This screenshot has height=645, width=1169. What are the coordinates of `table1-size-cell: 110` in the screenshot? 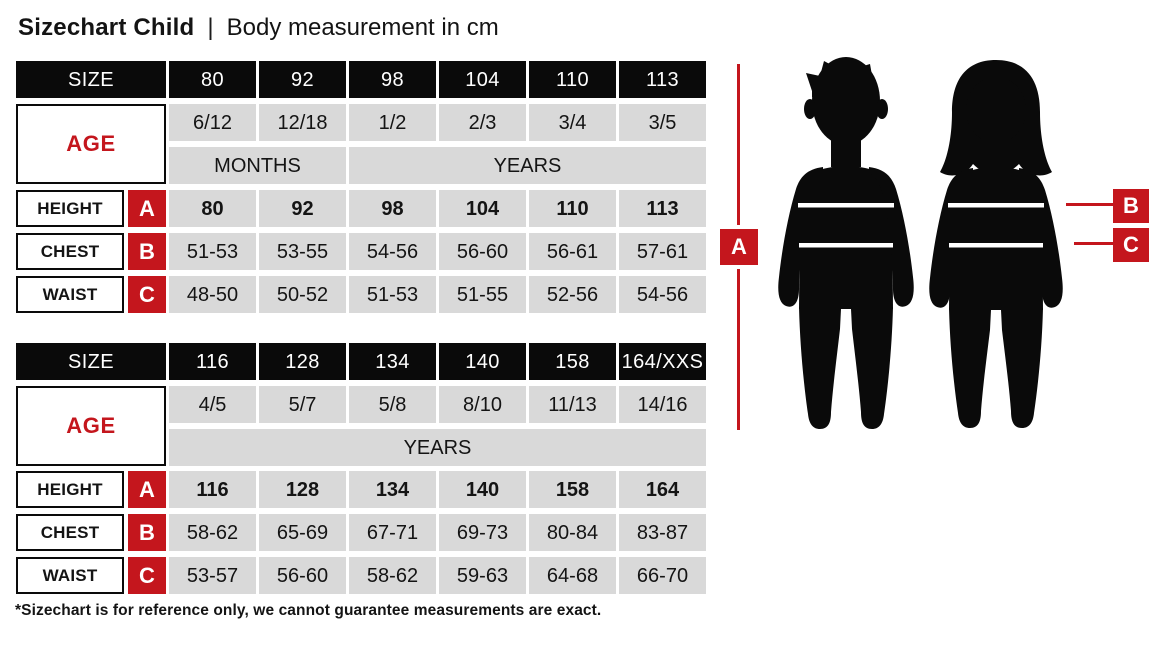 It's located at (572, 79).